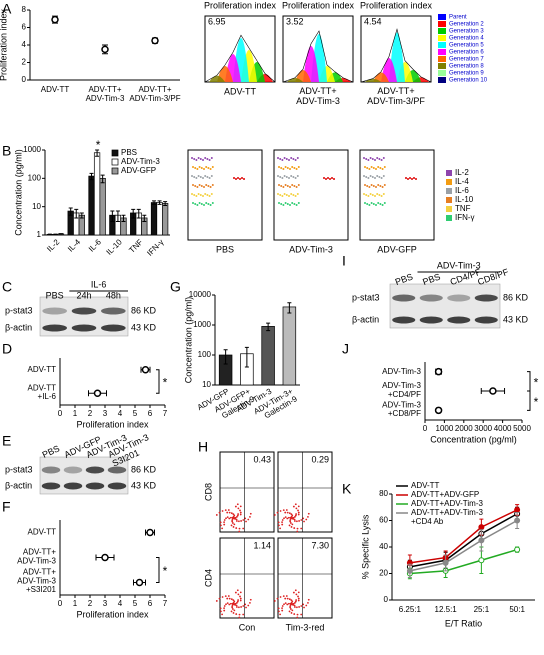 The image size is (544, 655). I want to click on legend-label: Generation 8, so click(466, 67).